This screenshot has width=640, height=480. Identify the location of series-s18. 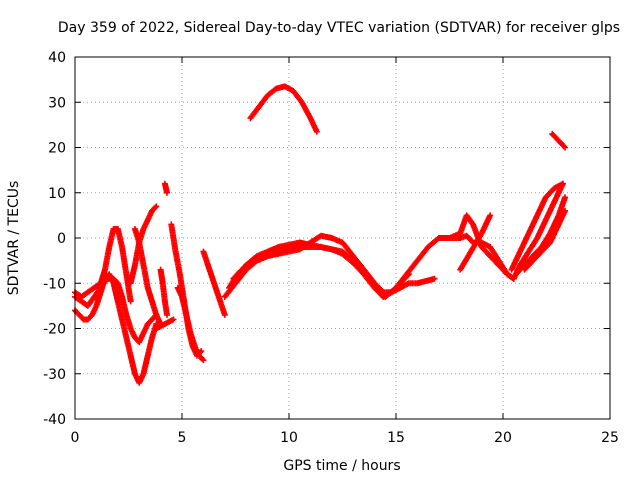
(537, 226).